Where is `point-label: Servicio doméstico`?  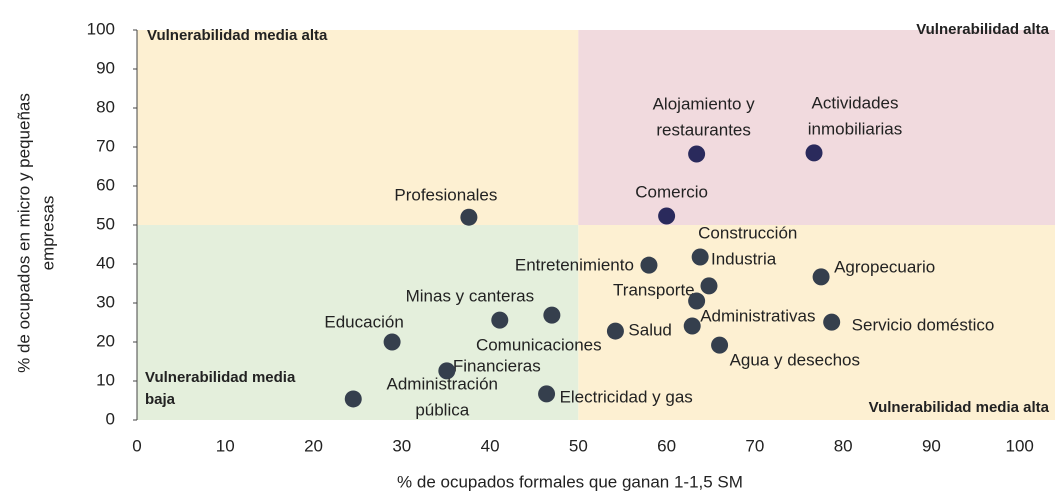
point-label: Servicio doméstico is located at coordinates (923, 325).